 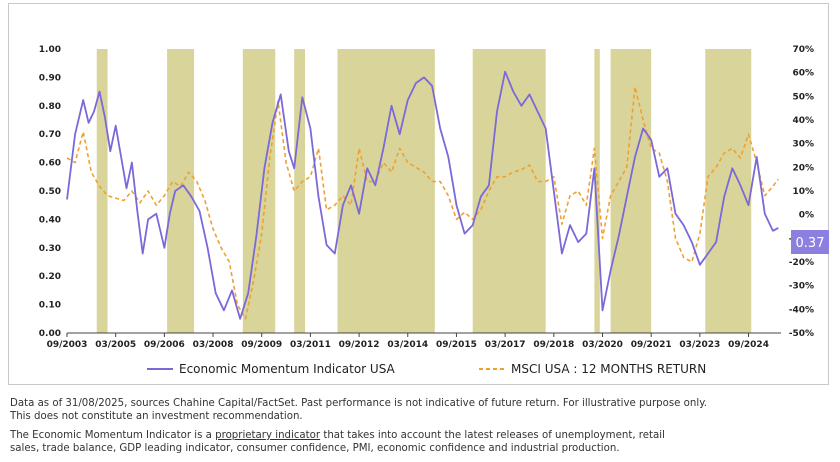 I want to click on x-tick-label: 03/2008, so click(x=213, y=345).